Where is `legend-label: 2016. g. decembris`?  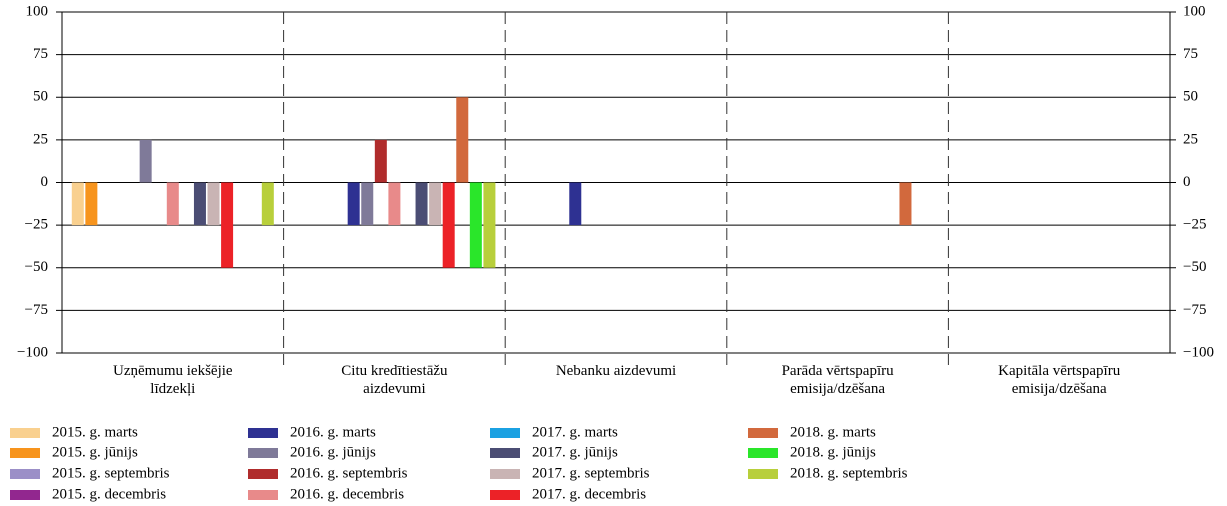
legend-label: 2016. g. decembris is located at coordinates (347, 494).